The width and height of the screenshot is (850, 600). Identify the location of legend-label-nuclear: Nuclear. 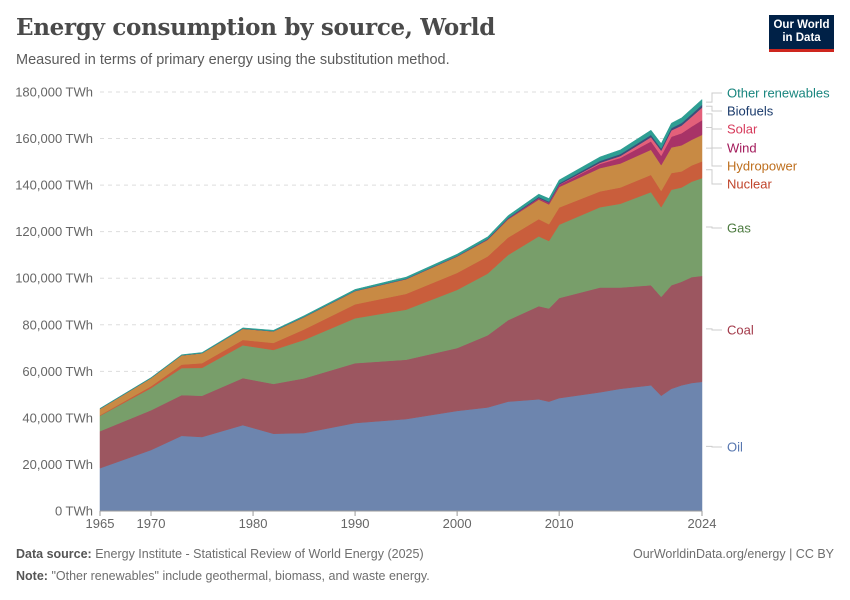
(749, 184).